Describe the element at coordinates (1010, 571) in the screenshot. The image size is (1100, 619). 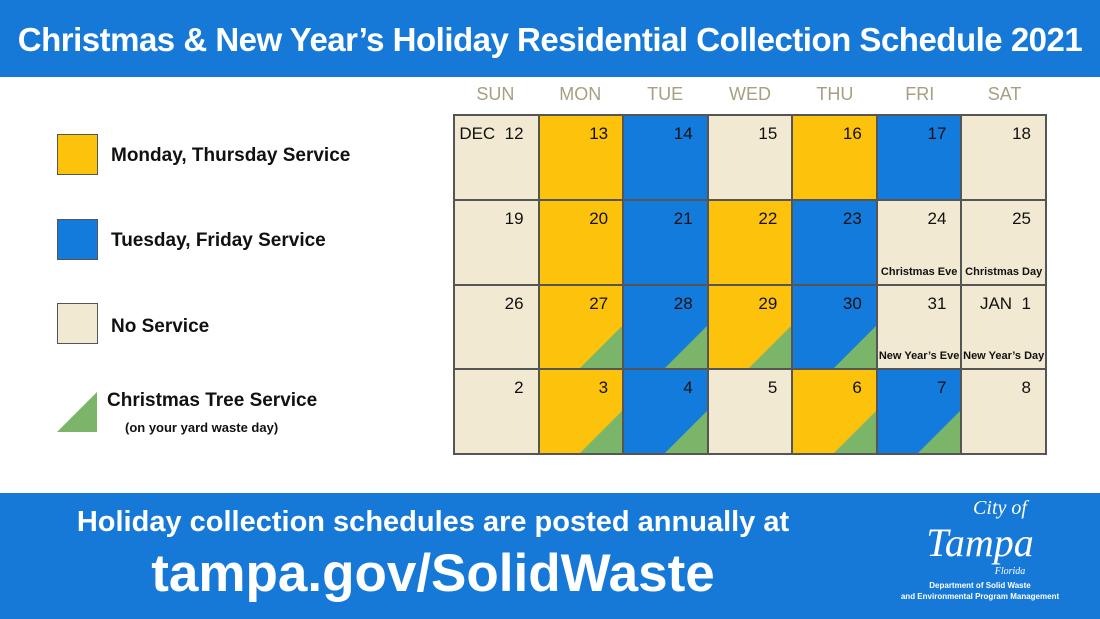
I see `logo-state: Florida` at that location.